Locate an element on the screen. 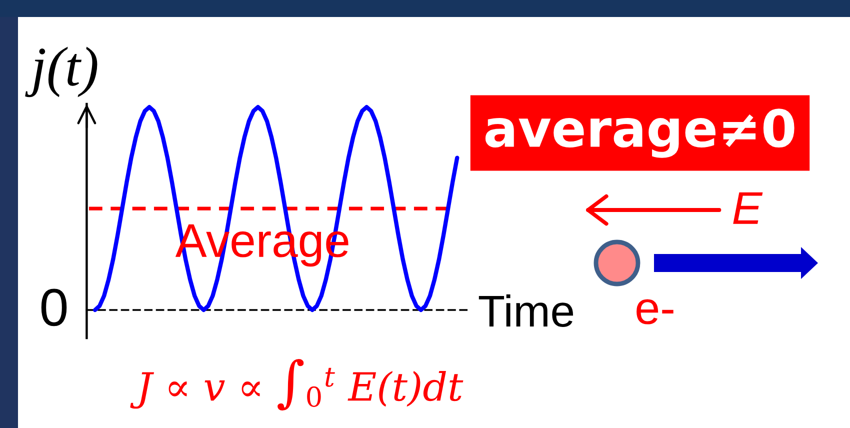 This screenshot has width=850, height=428. y-axis-title: j(t) is located at coordinates (61, 72).